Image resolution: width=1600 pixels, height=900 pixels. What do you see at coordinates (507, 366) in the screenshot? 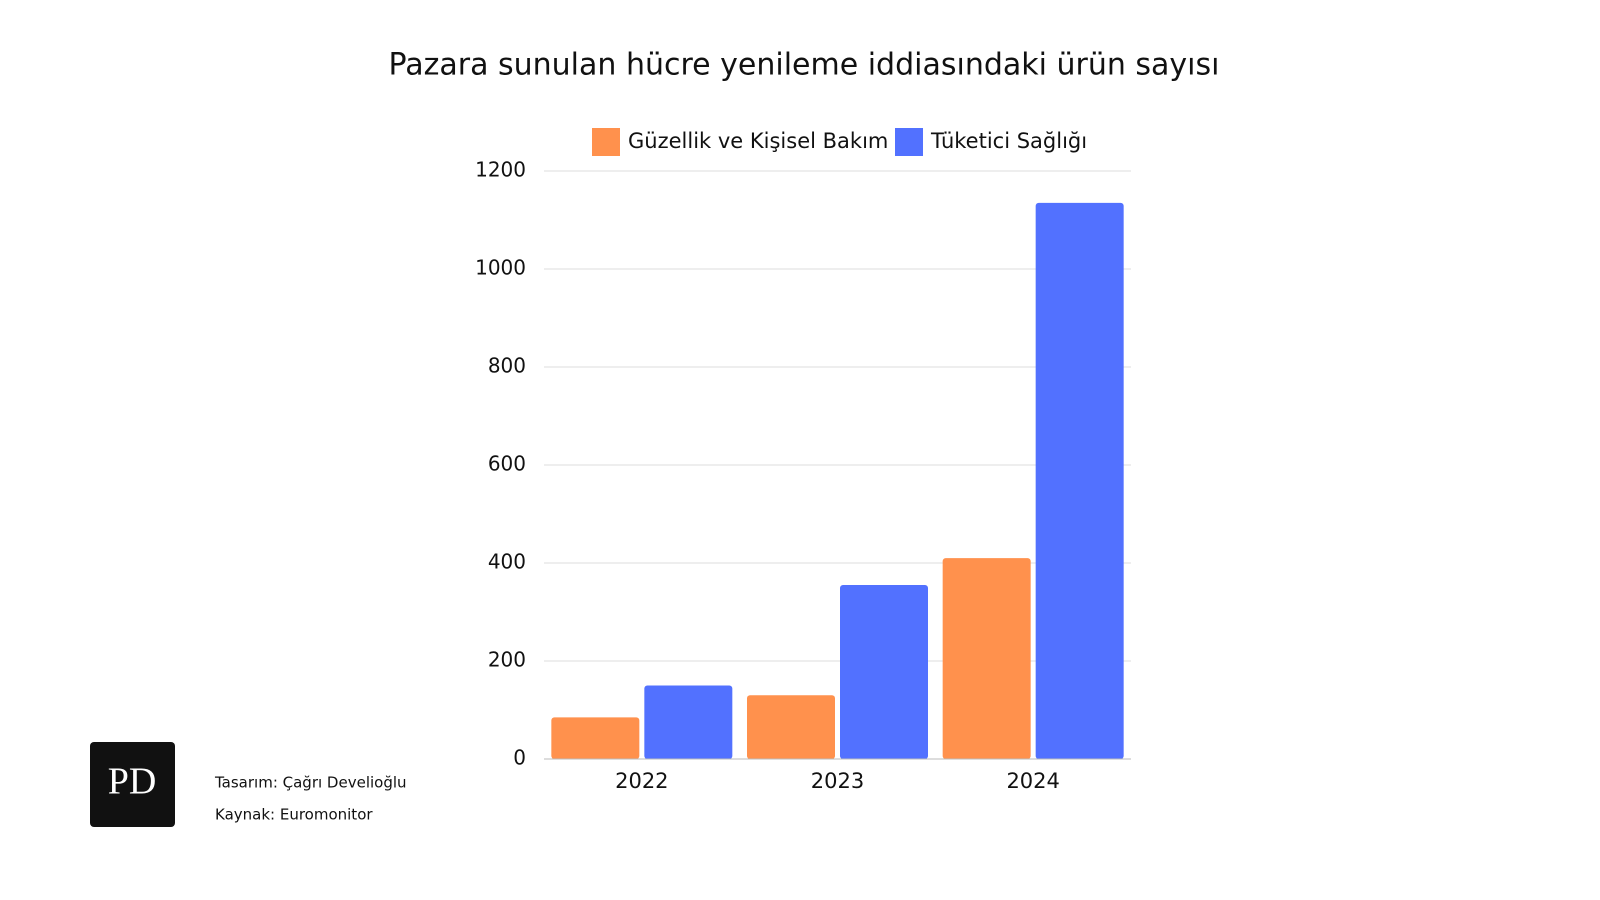
I see `y-tick-label: 800` at bounding box center [507, 366].